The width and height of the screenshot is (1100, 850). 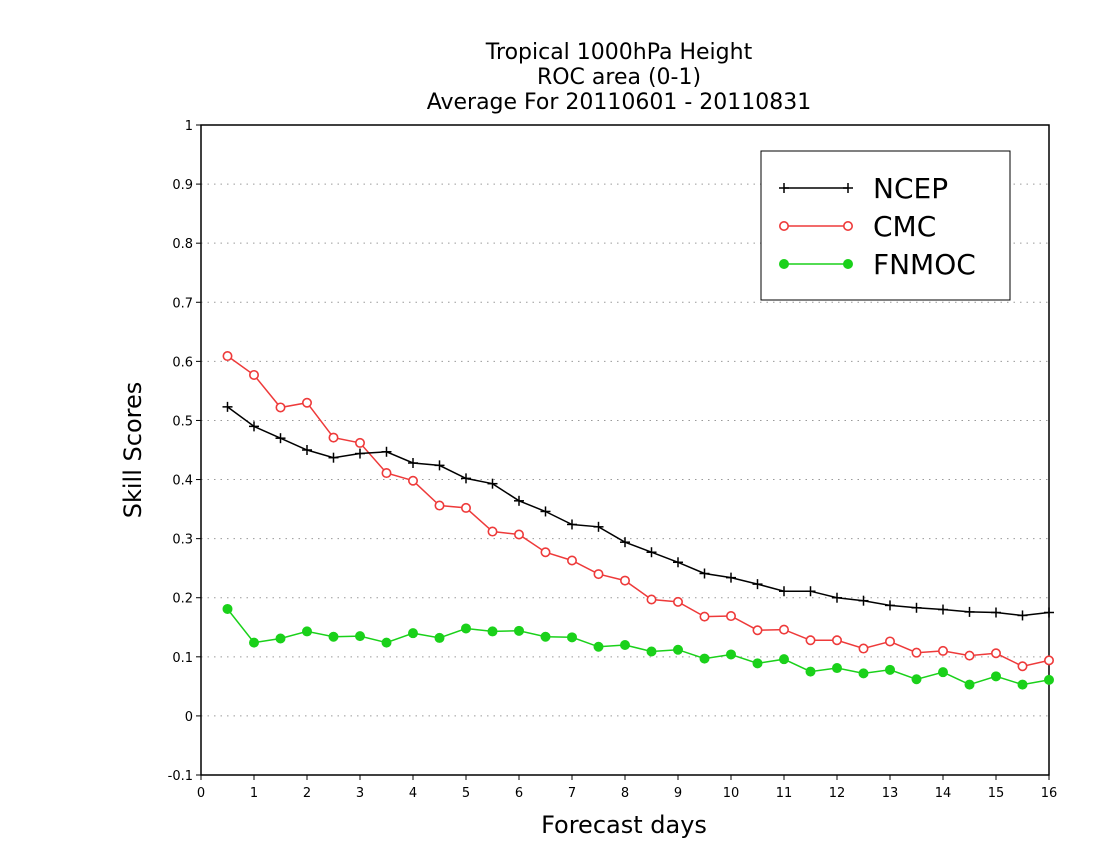 I want to click on y-tick-label: 0.9, so click(x=182, y=185).